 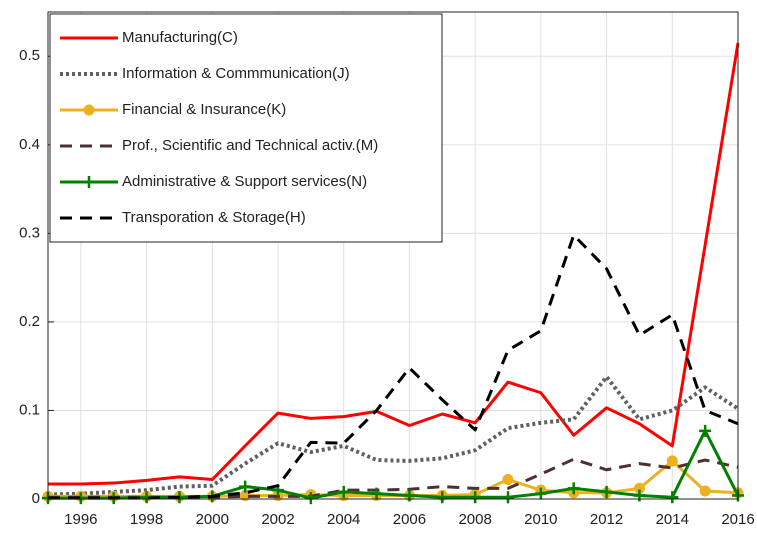 I want to click on legend-label: Transporation & Storage(H), so click(x=214, y=217).